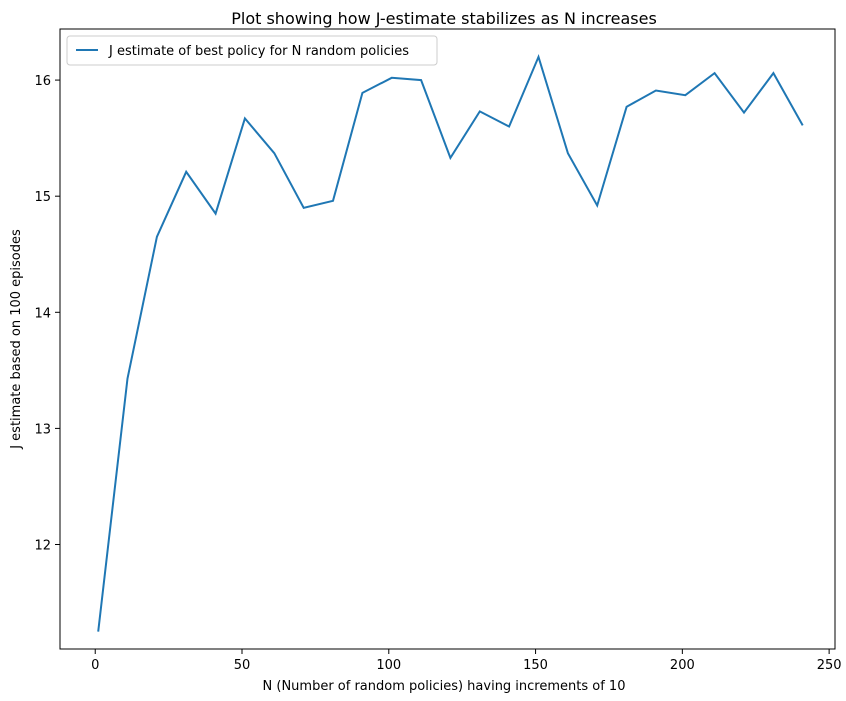 This screenshot has width=846, height=701. Describe the element at coordinates (95, 665) in the screenshot. I see `x-tick-label: 0` at that location.